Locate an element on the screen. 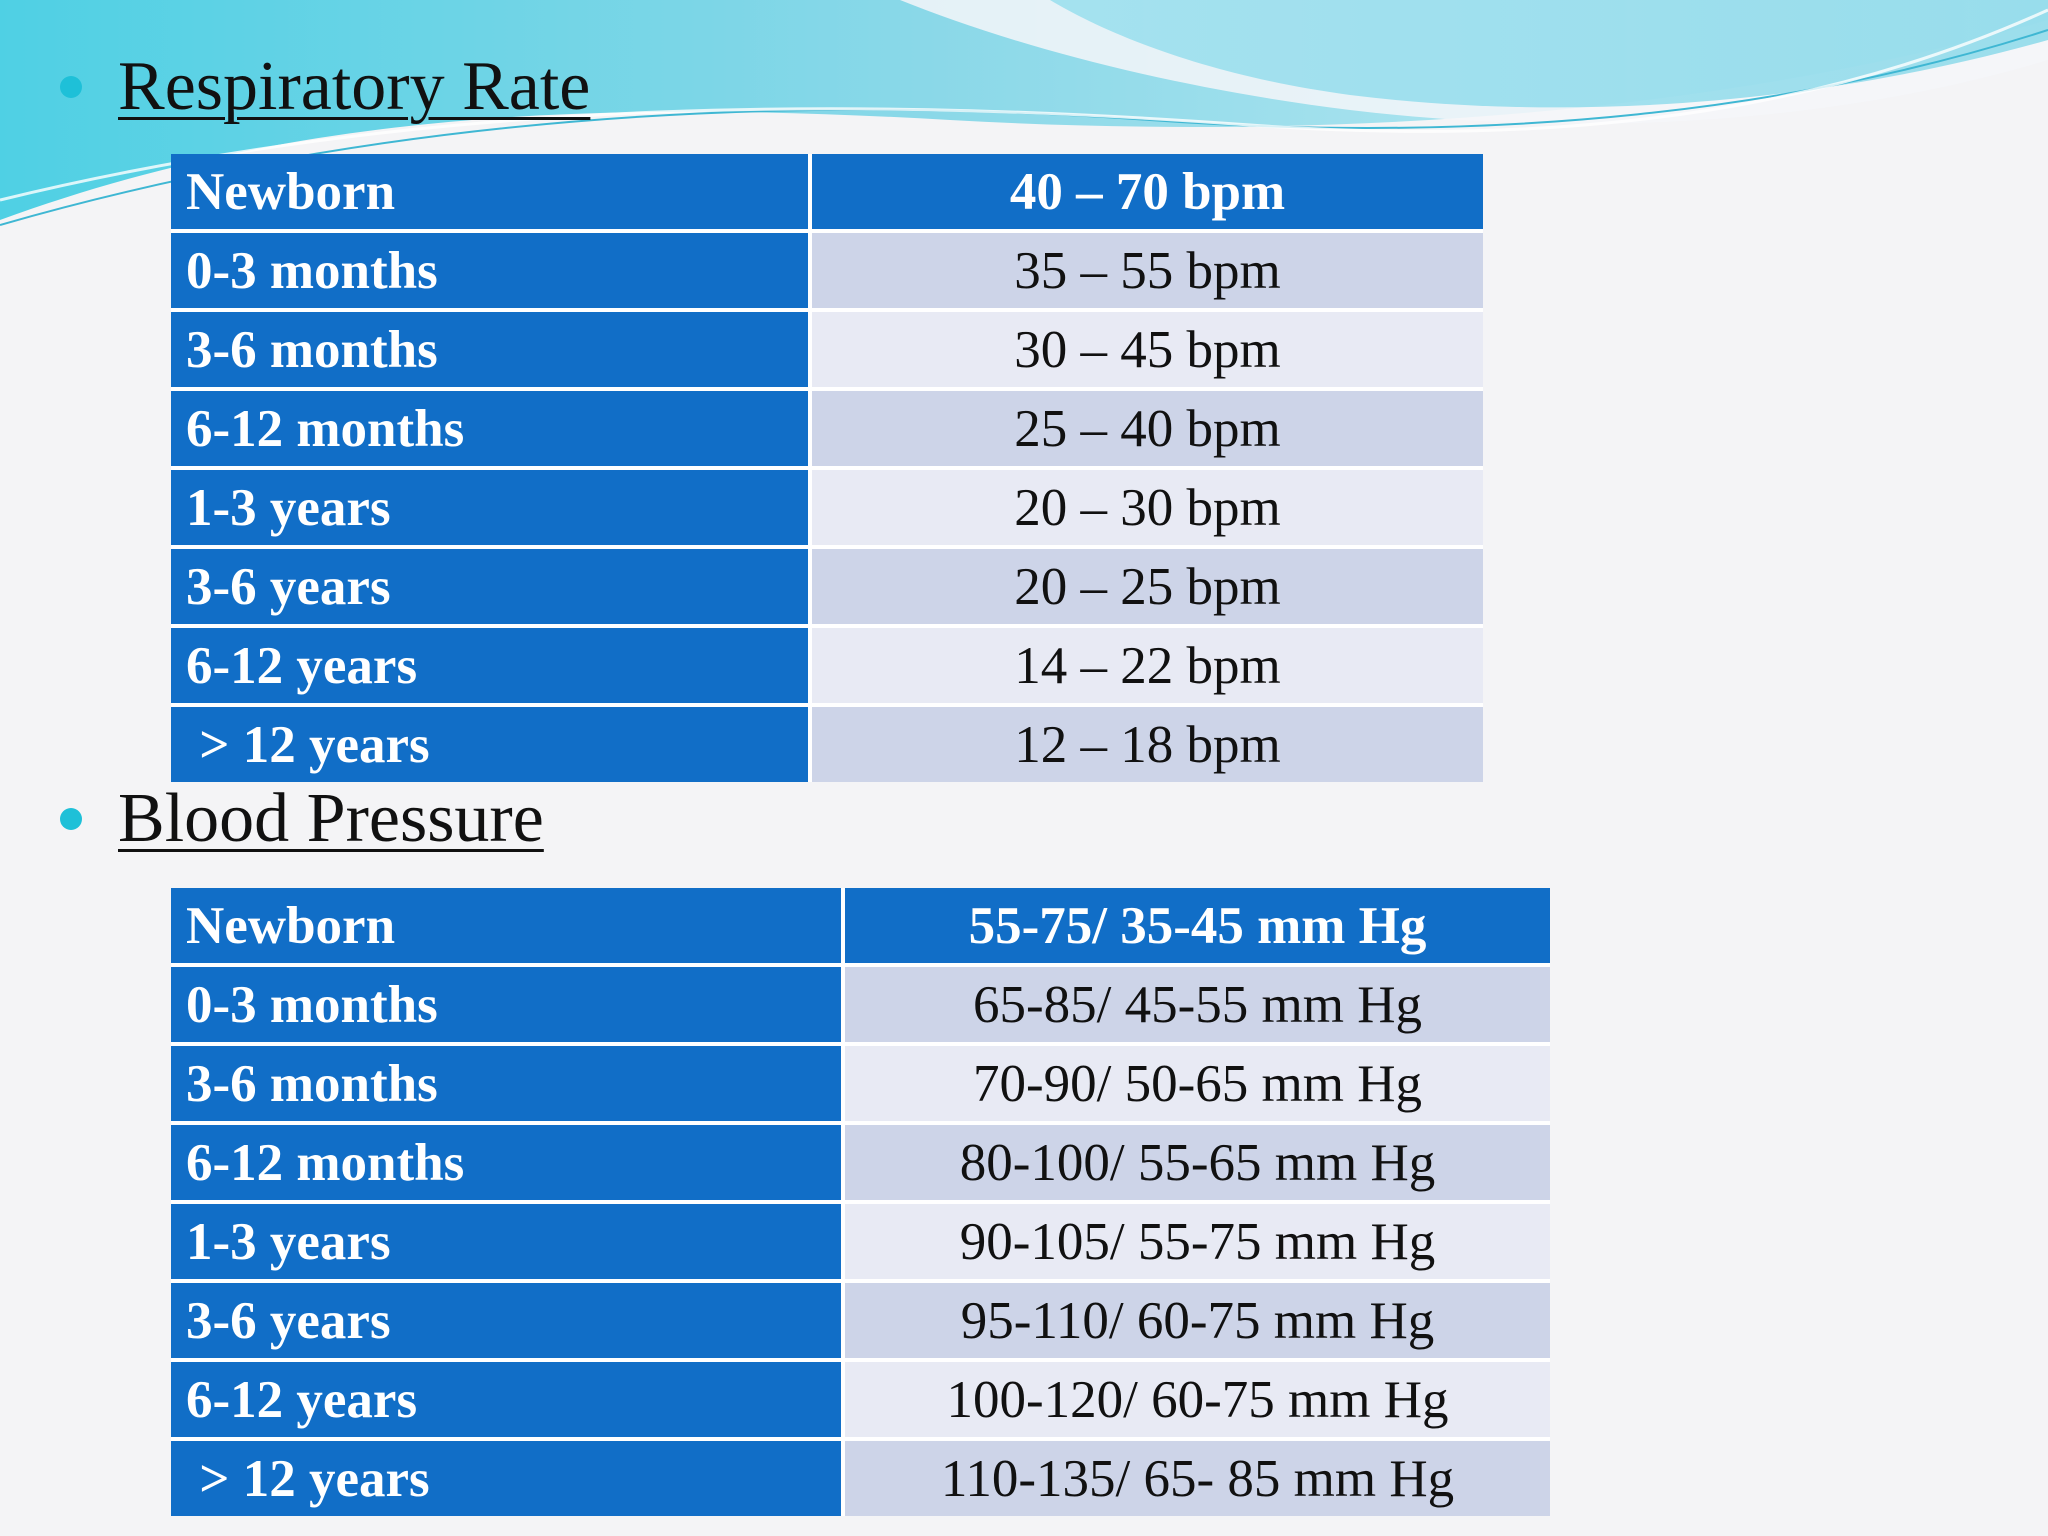 The height and width of the screenshot is (1536, 2048). value-cell: 20 – 30 bpm is located at coordinates (1147, 509).